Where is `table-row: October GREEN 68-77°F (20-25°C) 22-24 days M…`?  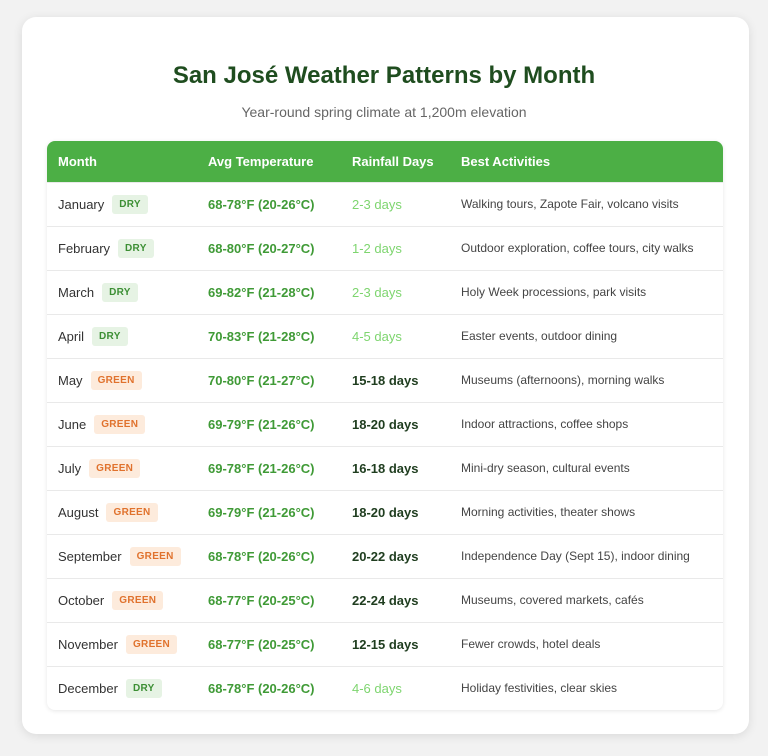
table-row: October GREEN 68-77°F (20-25°C) 22-24 days M… is located at coordinates (385, 600).